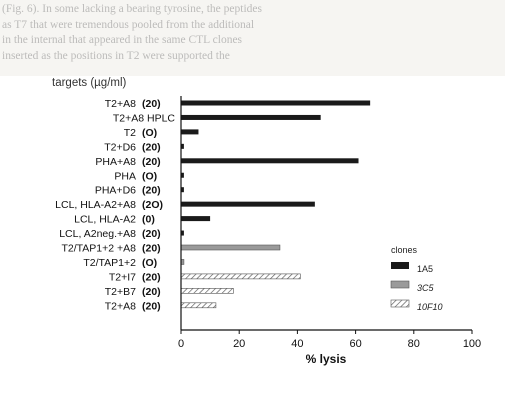  I want to click on legend-label-3c5: 3C5, so click(426, 288).